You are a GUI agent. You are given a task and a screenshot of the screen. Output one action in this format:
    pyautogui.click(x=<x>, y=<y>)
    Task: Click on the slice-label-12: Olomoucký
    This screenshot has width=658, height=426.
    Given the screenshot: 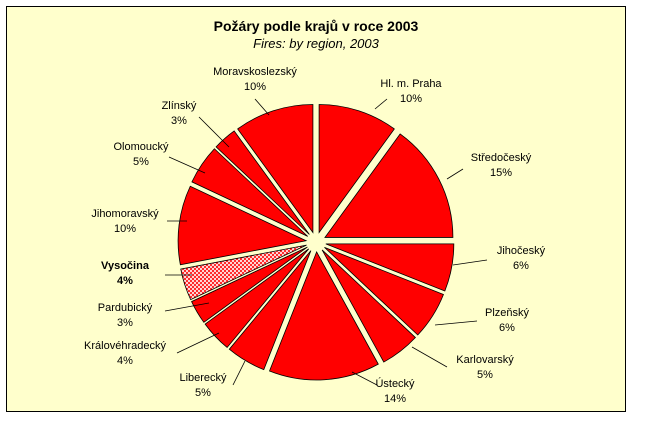 What is the action you would take?
    pyautogui.click(x=141, y=147)
    